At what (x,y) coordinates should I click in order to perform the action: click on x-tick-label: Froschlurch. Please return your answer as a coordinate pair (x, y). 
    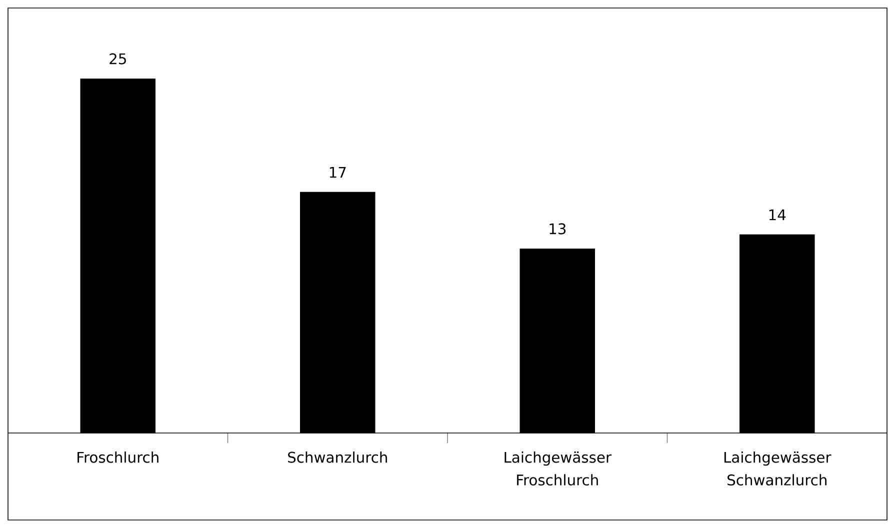
    Looking at the image, I should click on (118, 457).